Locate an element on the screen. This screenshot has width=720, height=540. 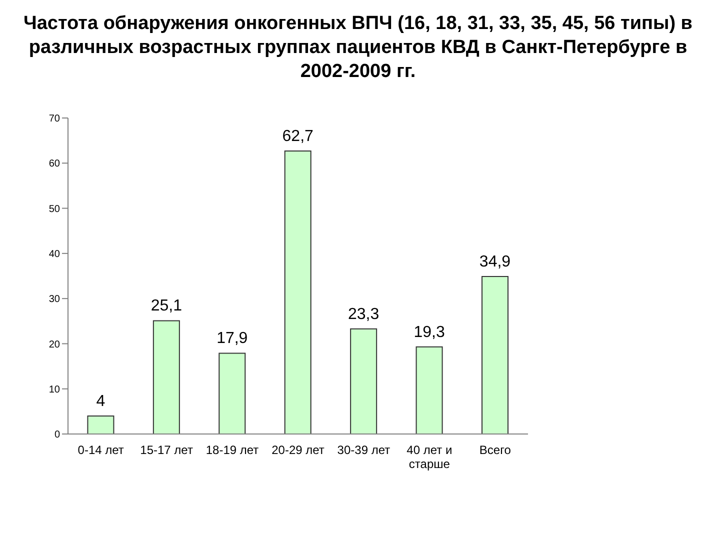
data-label: 25,1 is located at coordinates (166, 306).